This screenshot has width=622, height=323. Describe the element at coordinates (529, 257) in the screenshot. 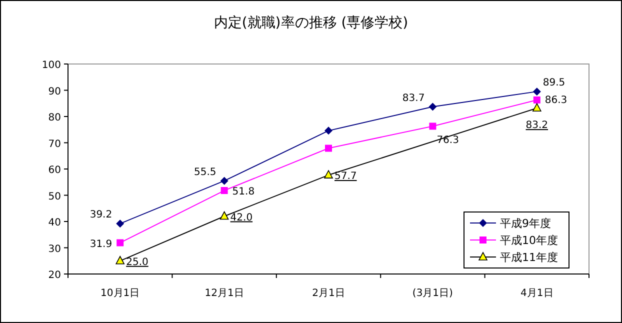

I see `legend-label: 平成11年度` at that location.